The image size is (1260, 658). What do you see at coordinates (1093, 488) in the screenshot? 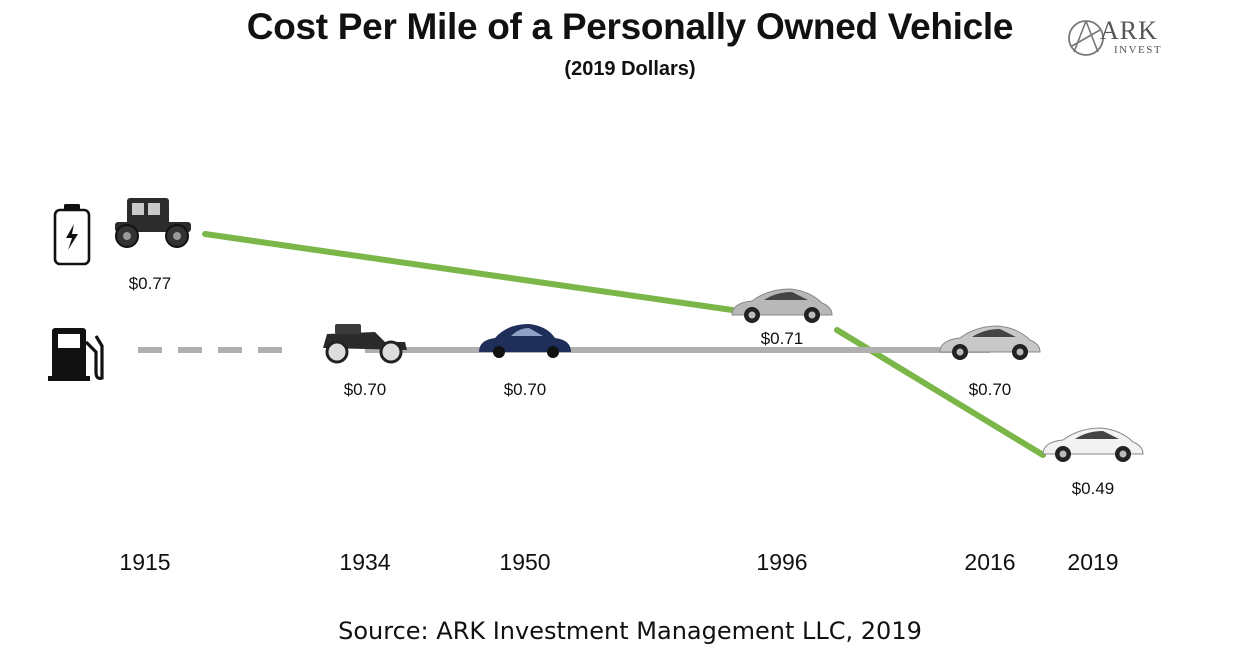
I see `electric-value-label-2019: $0.49` at bounding box center [1093, 488].